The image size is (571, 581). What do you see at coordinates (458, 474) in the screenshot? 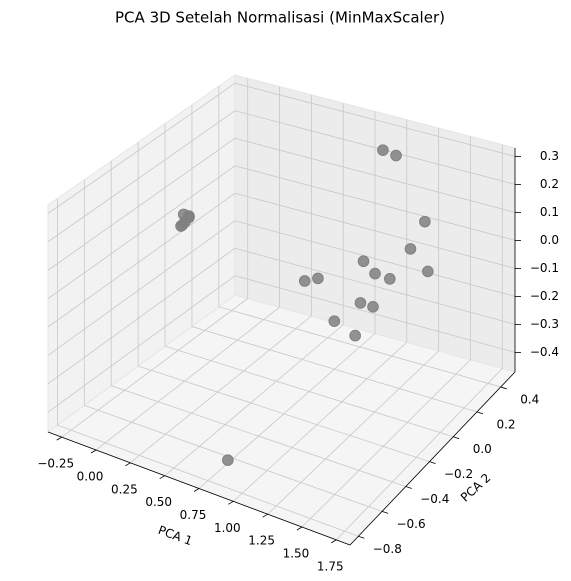
I see `y-tick-label: −0.2` at bounding box center [458, 474].